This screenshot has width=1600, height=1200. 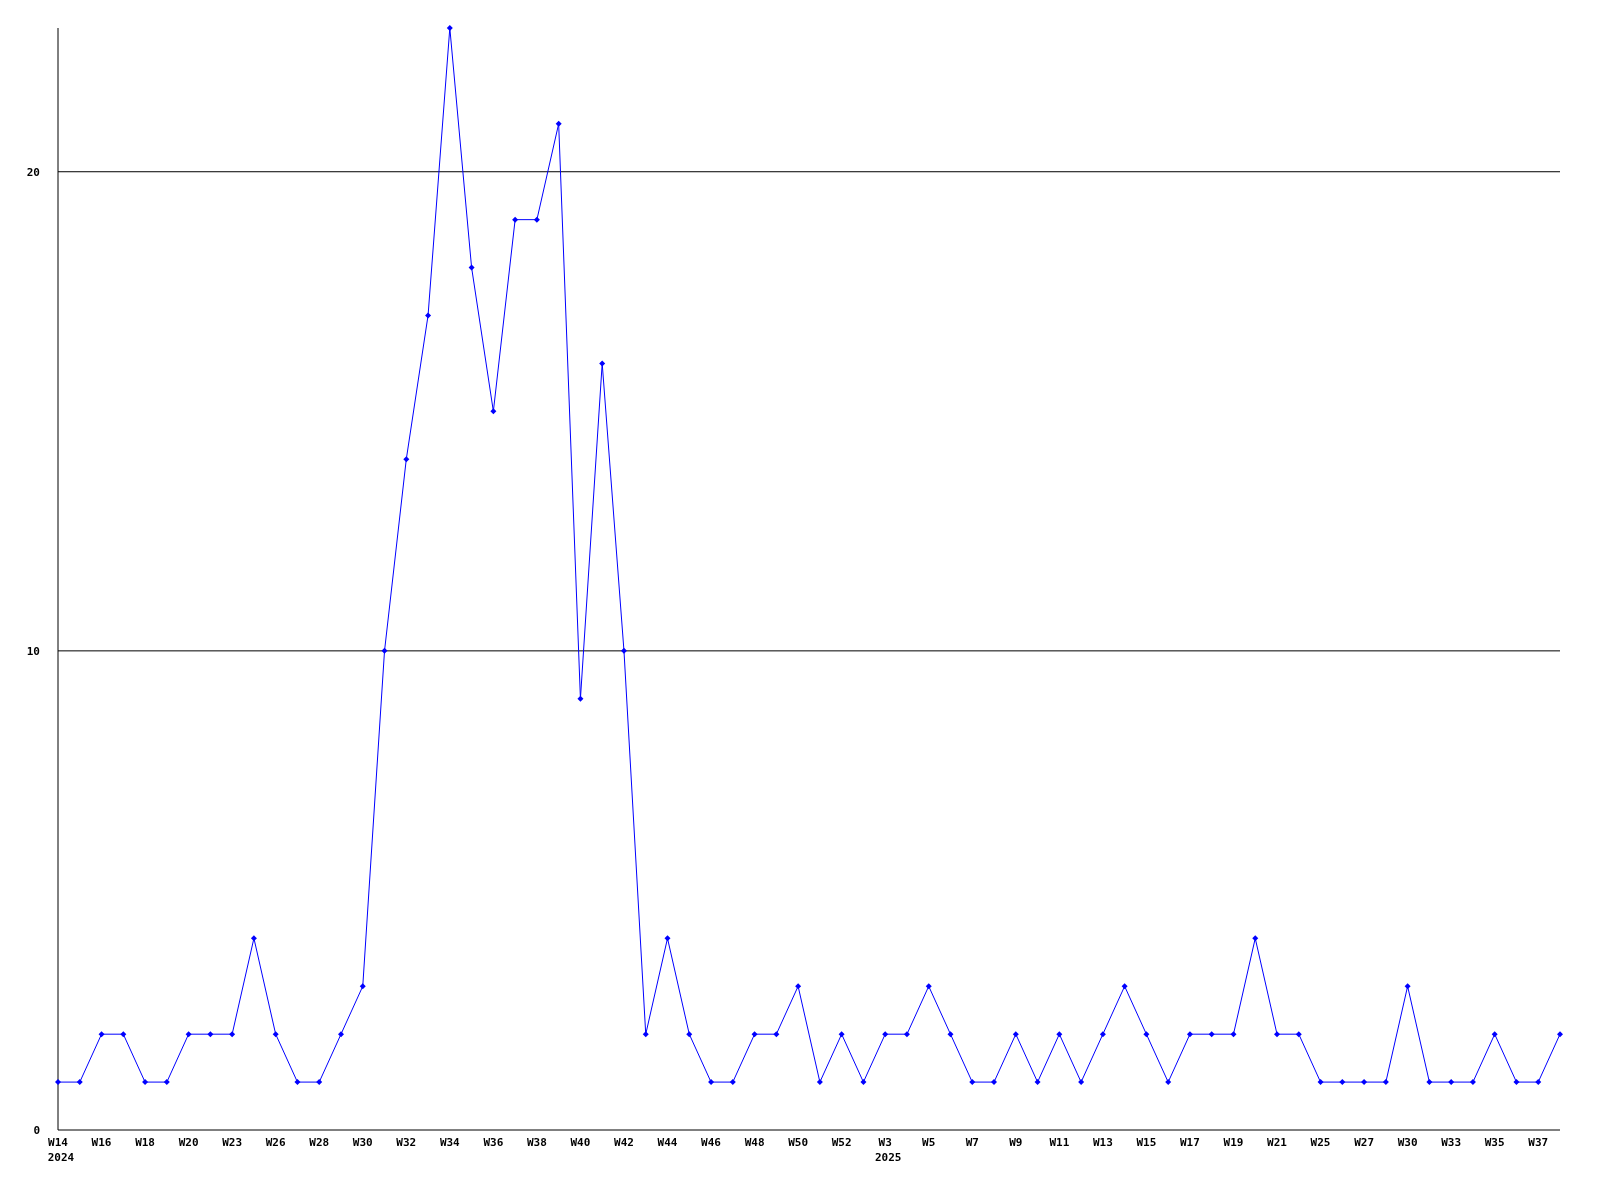 What do you see at coordinates (624, 1142) in the screenshot?
I see `x-tick-label: W42` at bounding box center [624, 1142].